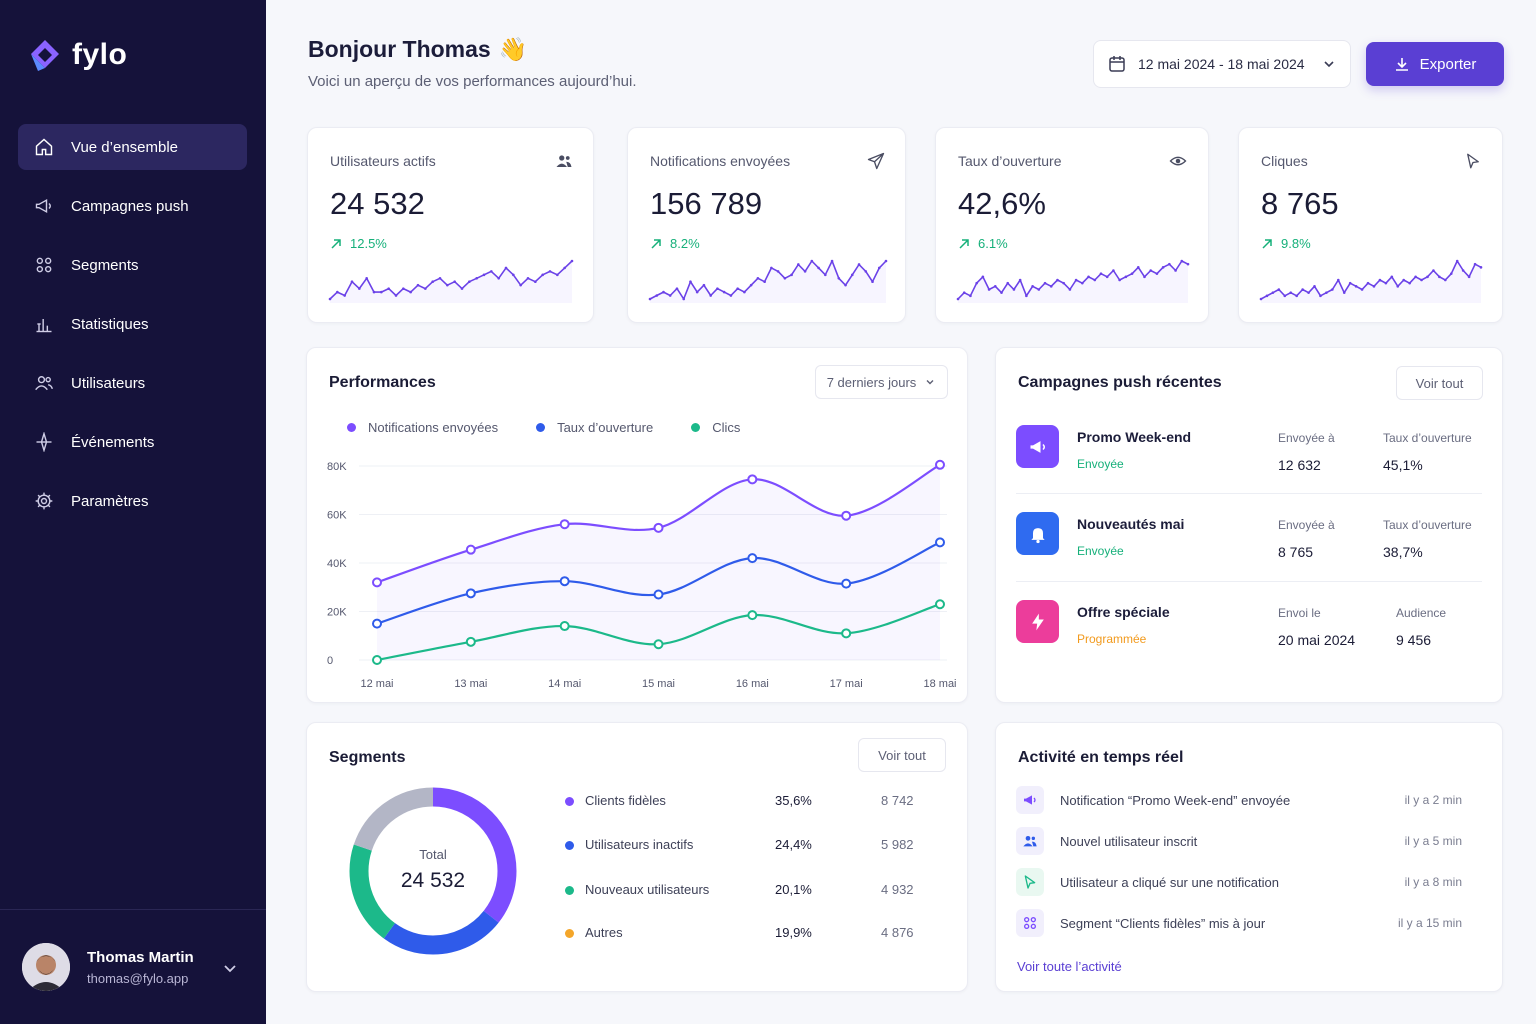  I want to click on y-tick-label: 60K, so click(337, 516).